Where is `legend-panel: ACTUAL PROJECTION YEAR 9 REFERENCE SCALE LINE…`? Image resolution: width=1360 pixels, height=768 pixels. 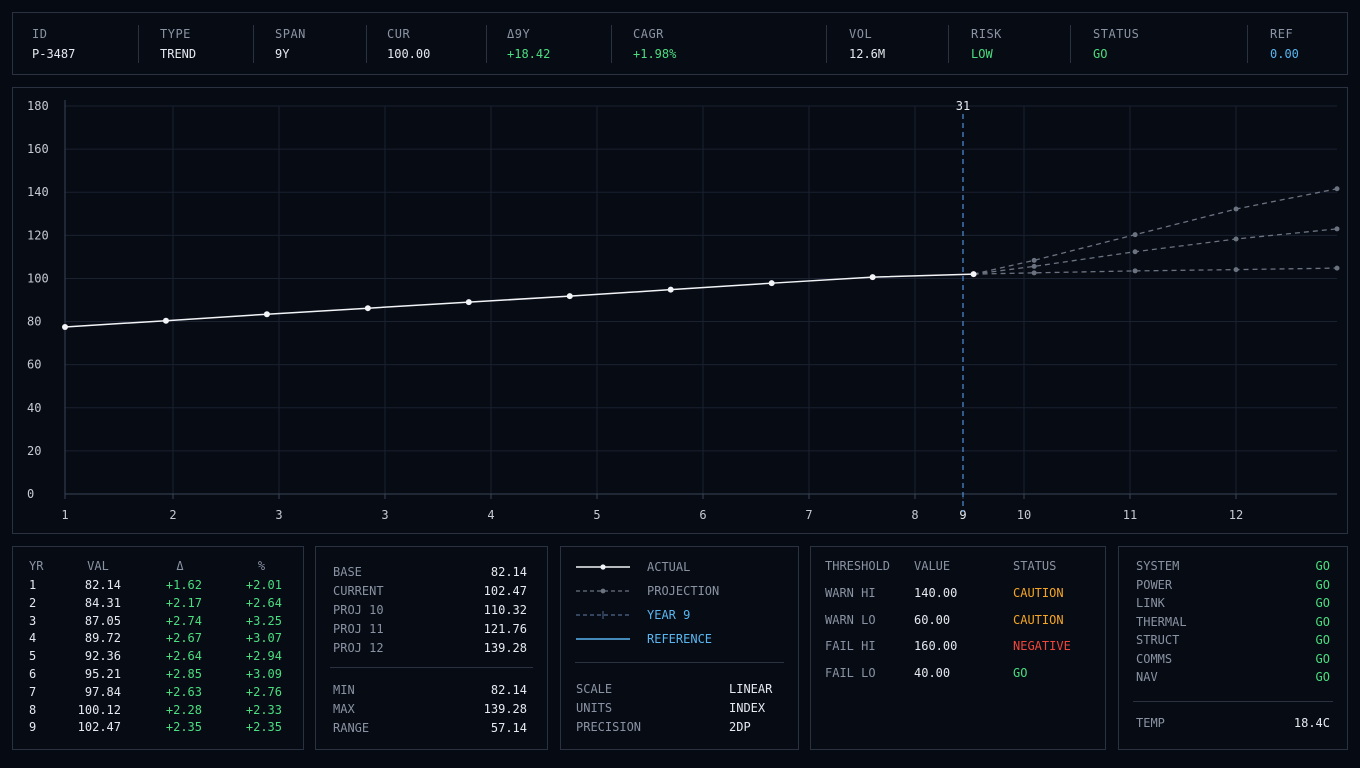
legend-panel: ACTUAL PROJECTION YEAR 9 REFERENCE SCALE LINE… is located at coordinates (679, 648).